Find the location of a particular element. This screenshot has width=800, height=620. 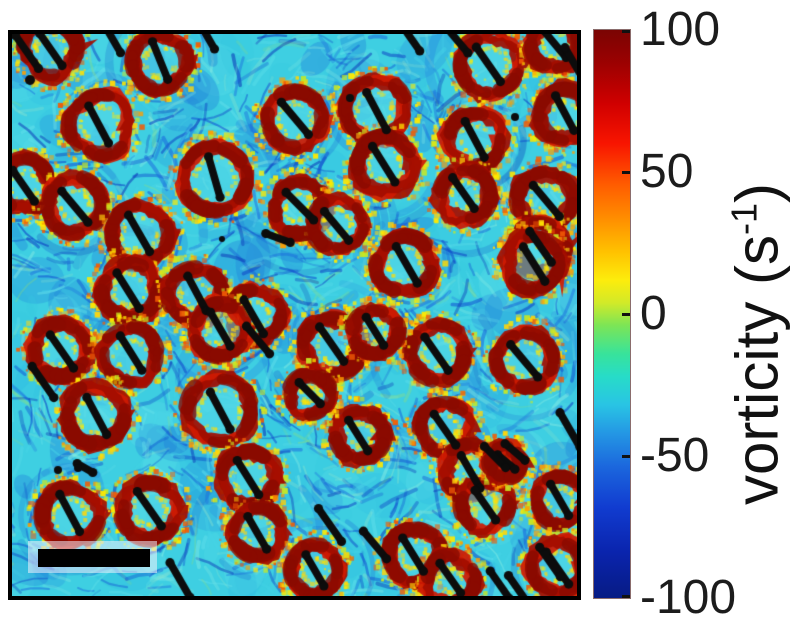

colorbar is located at coordinates (612, 314).